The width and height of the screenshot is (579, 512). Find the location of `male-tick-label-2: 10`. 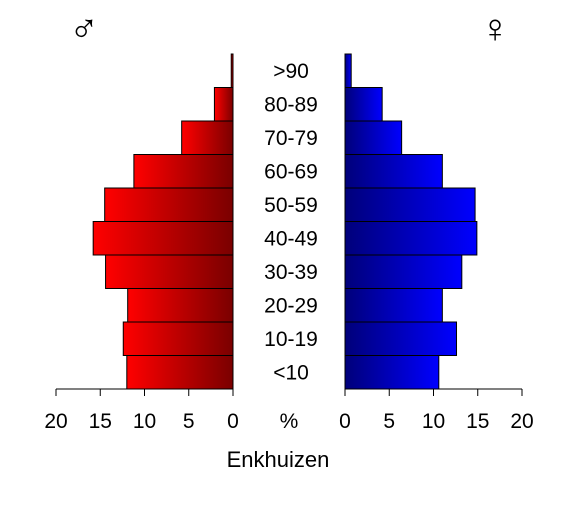

male-tick-label-2: 10 is located at coordinates (144, 421).